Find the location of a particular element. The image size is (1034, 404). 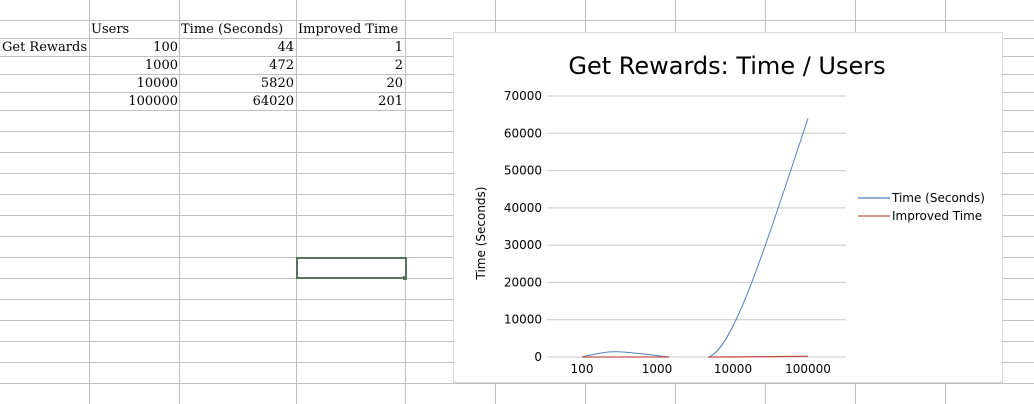

fill-handle is located at coordinates (405, 278).